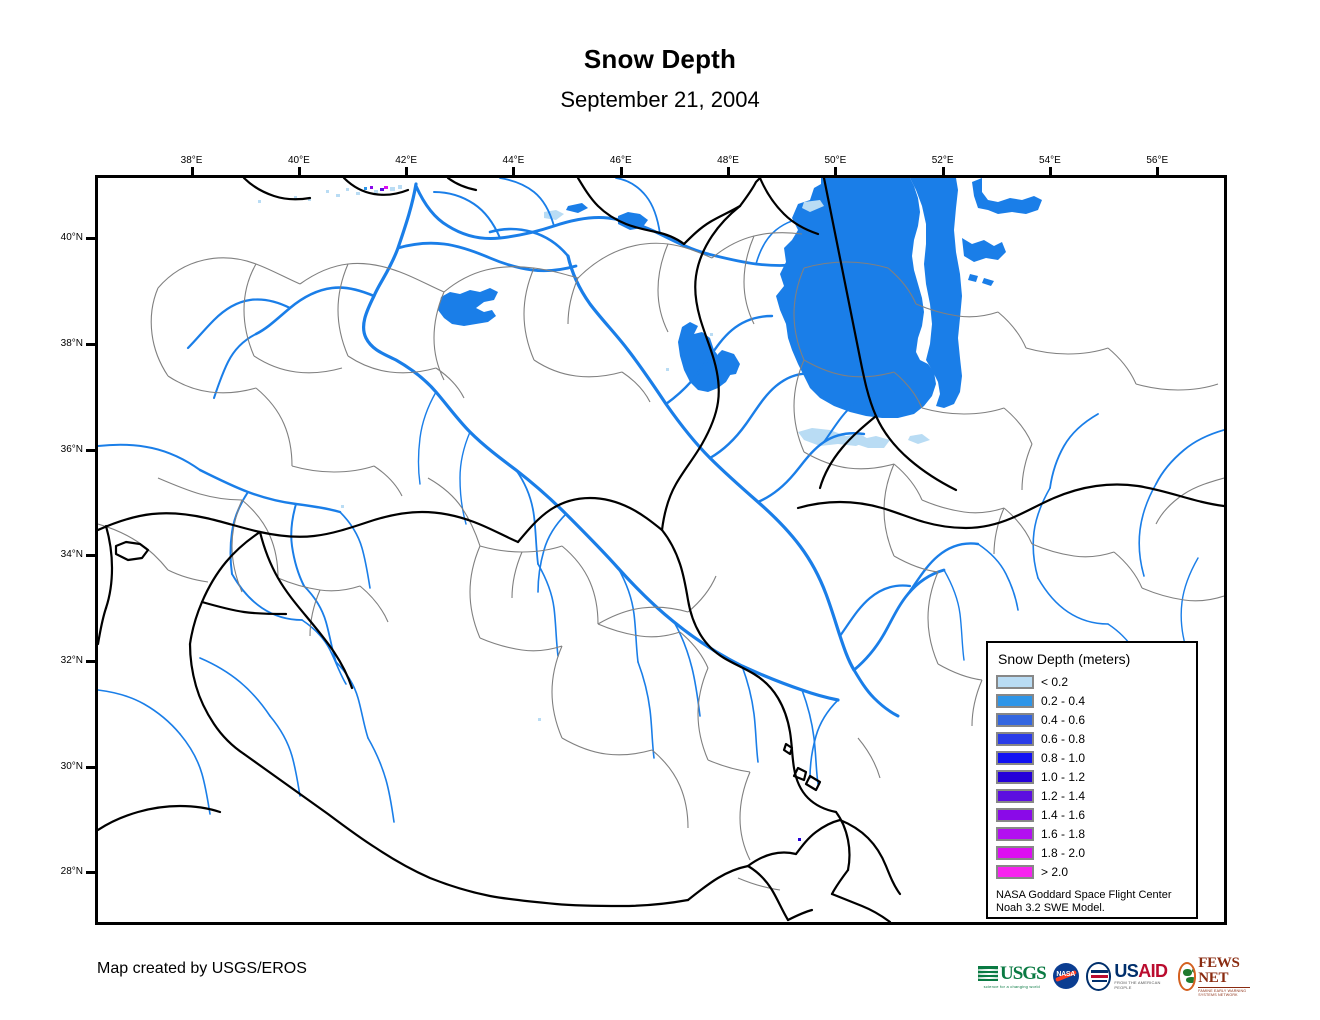 Image resolution: width=1320 pixels, height=1020 pixels. Describe the element at coordinates (988, 282) in the screenshot. I see `caspian-sea-speck-b` at that location.